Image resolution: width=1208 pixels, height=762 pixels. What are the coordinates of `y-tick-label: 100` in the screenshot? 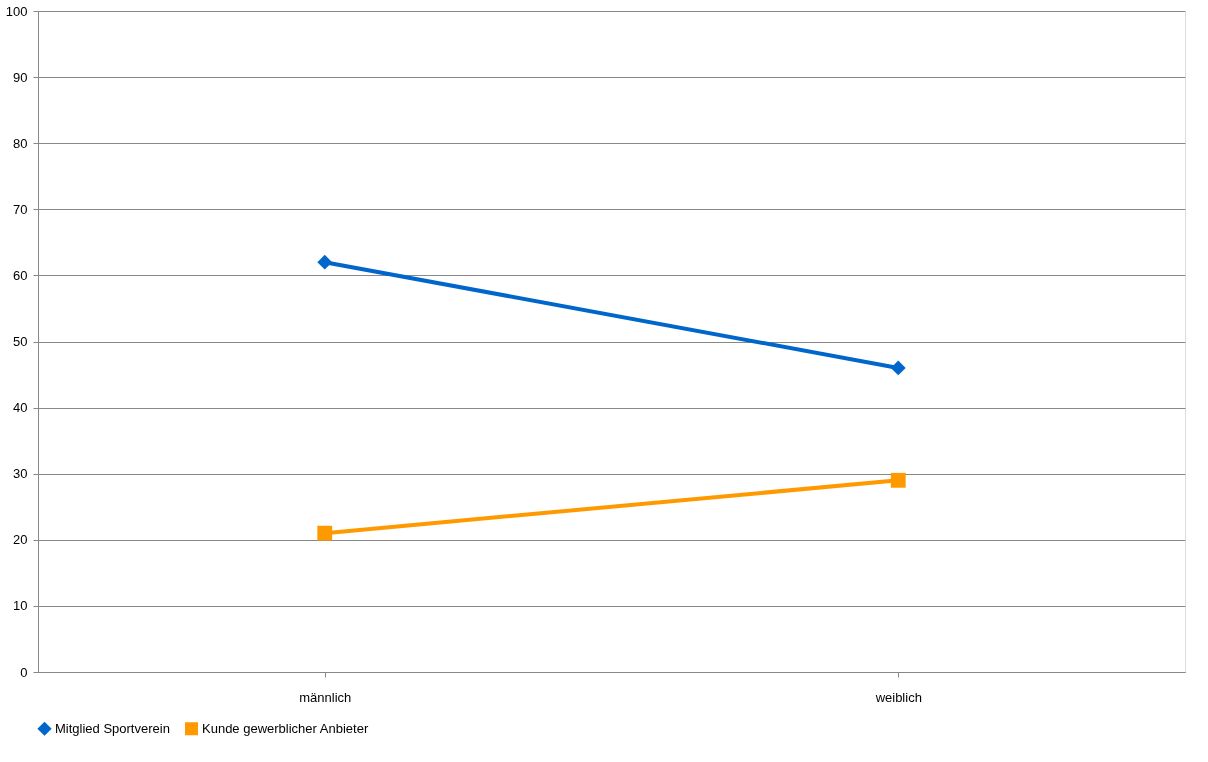 It's located at (16, 11).